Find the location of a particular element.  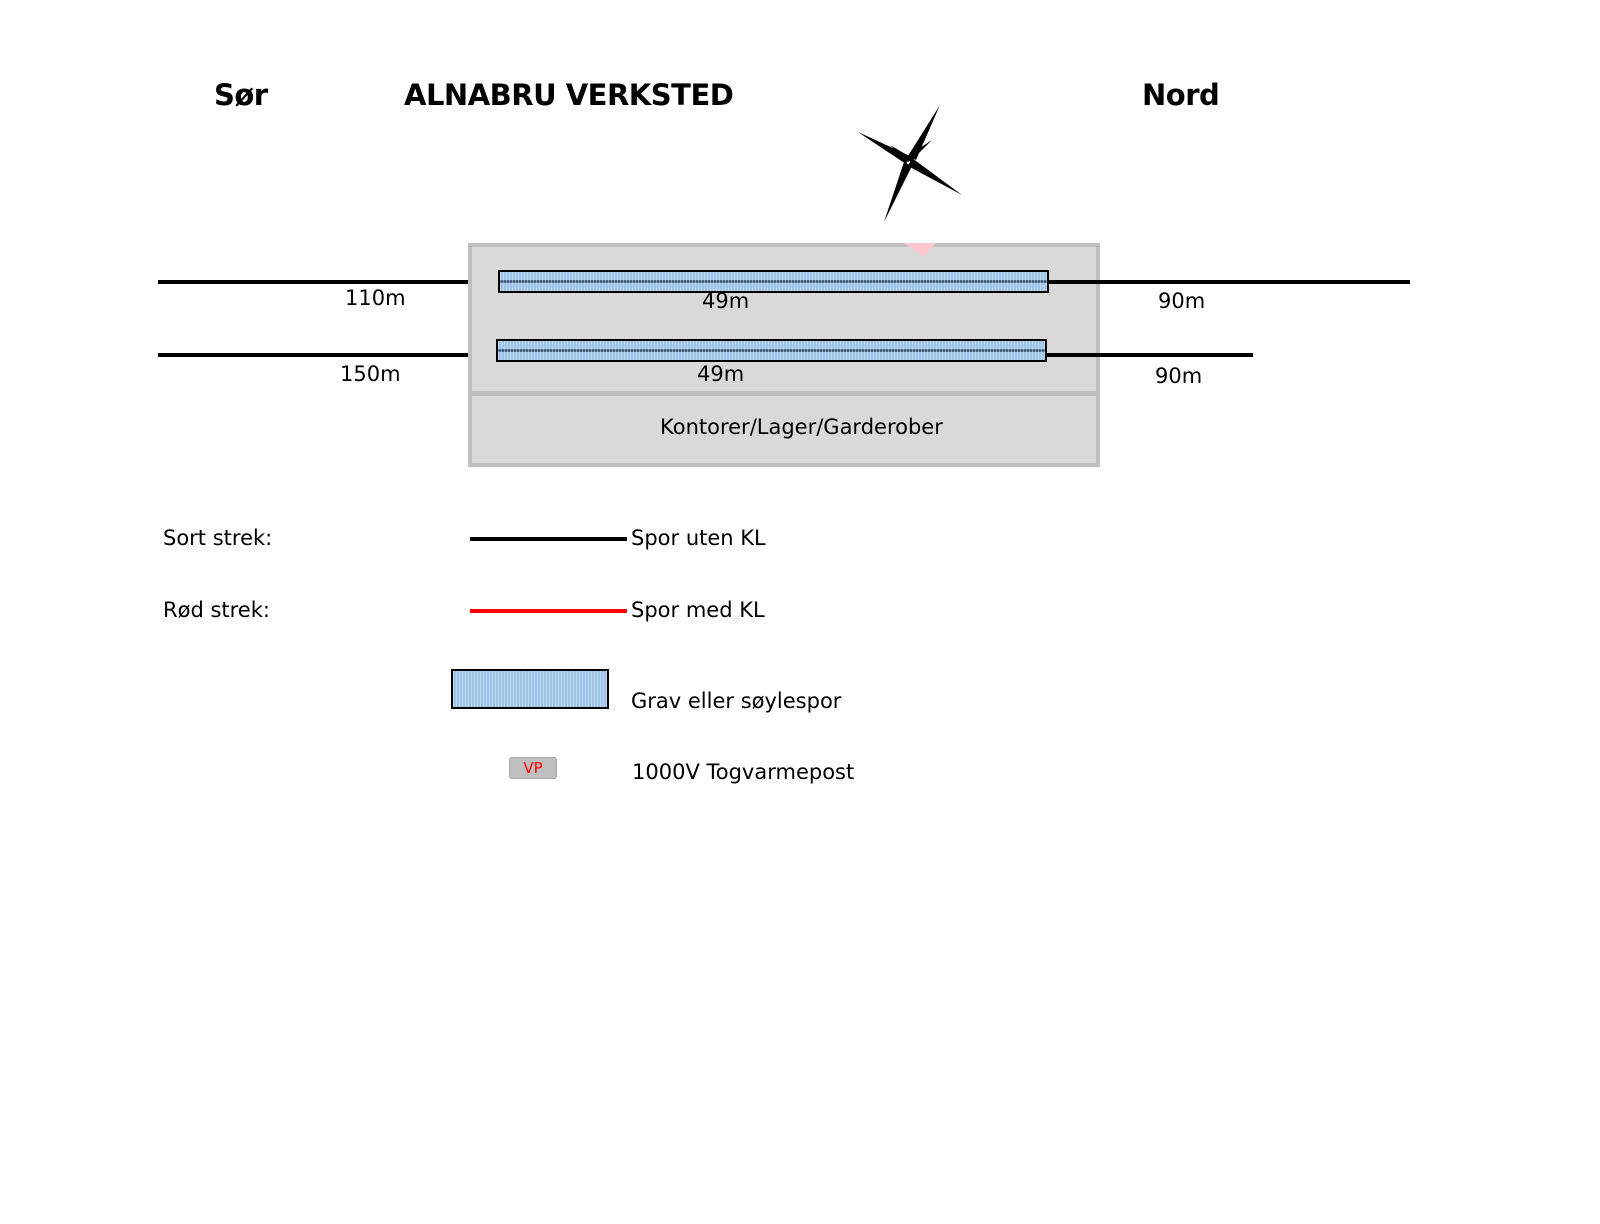

track-1-pit-length: 49m is located at coordinates (726, 301).